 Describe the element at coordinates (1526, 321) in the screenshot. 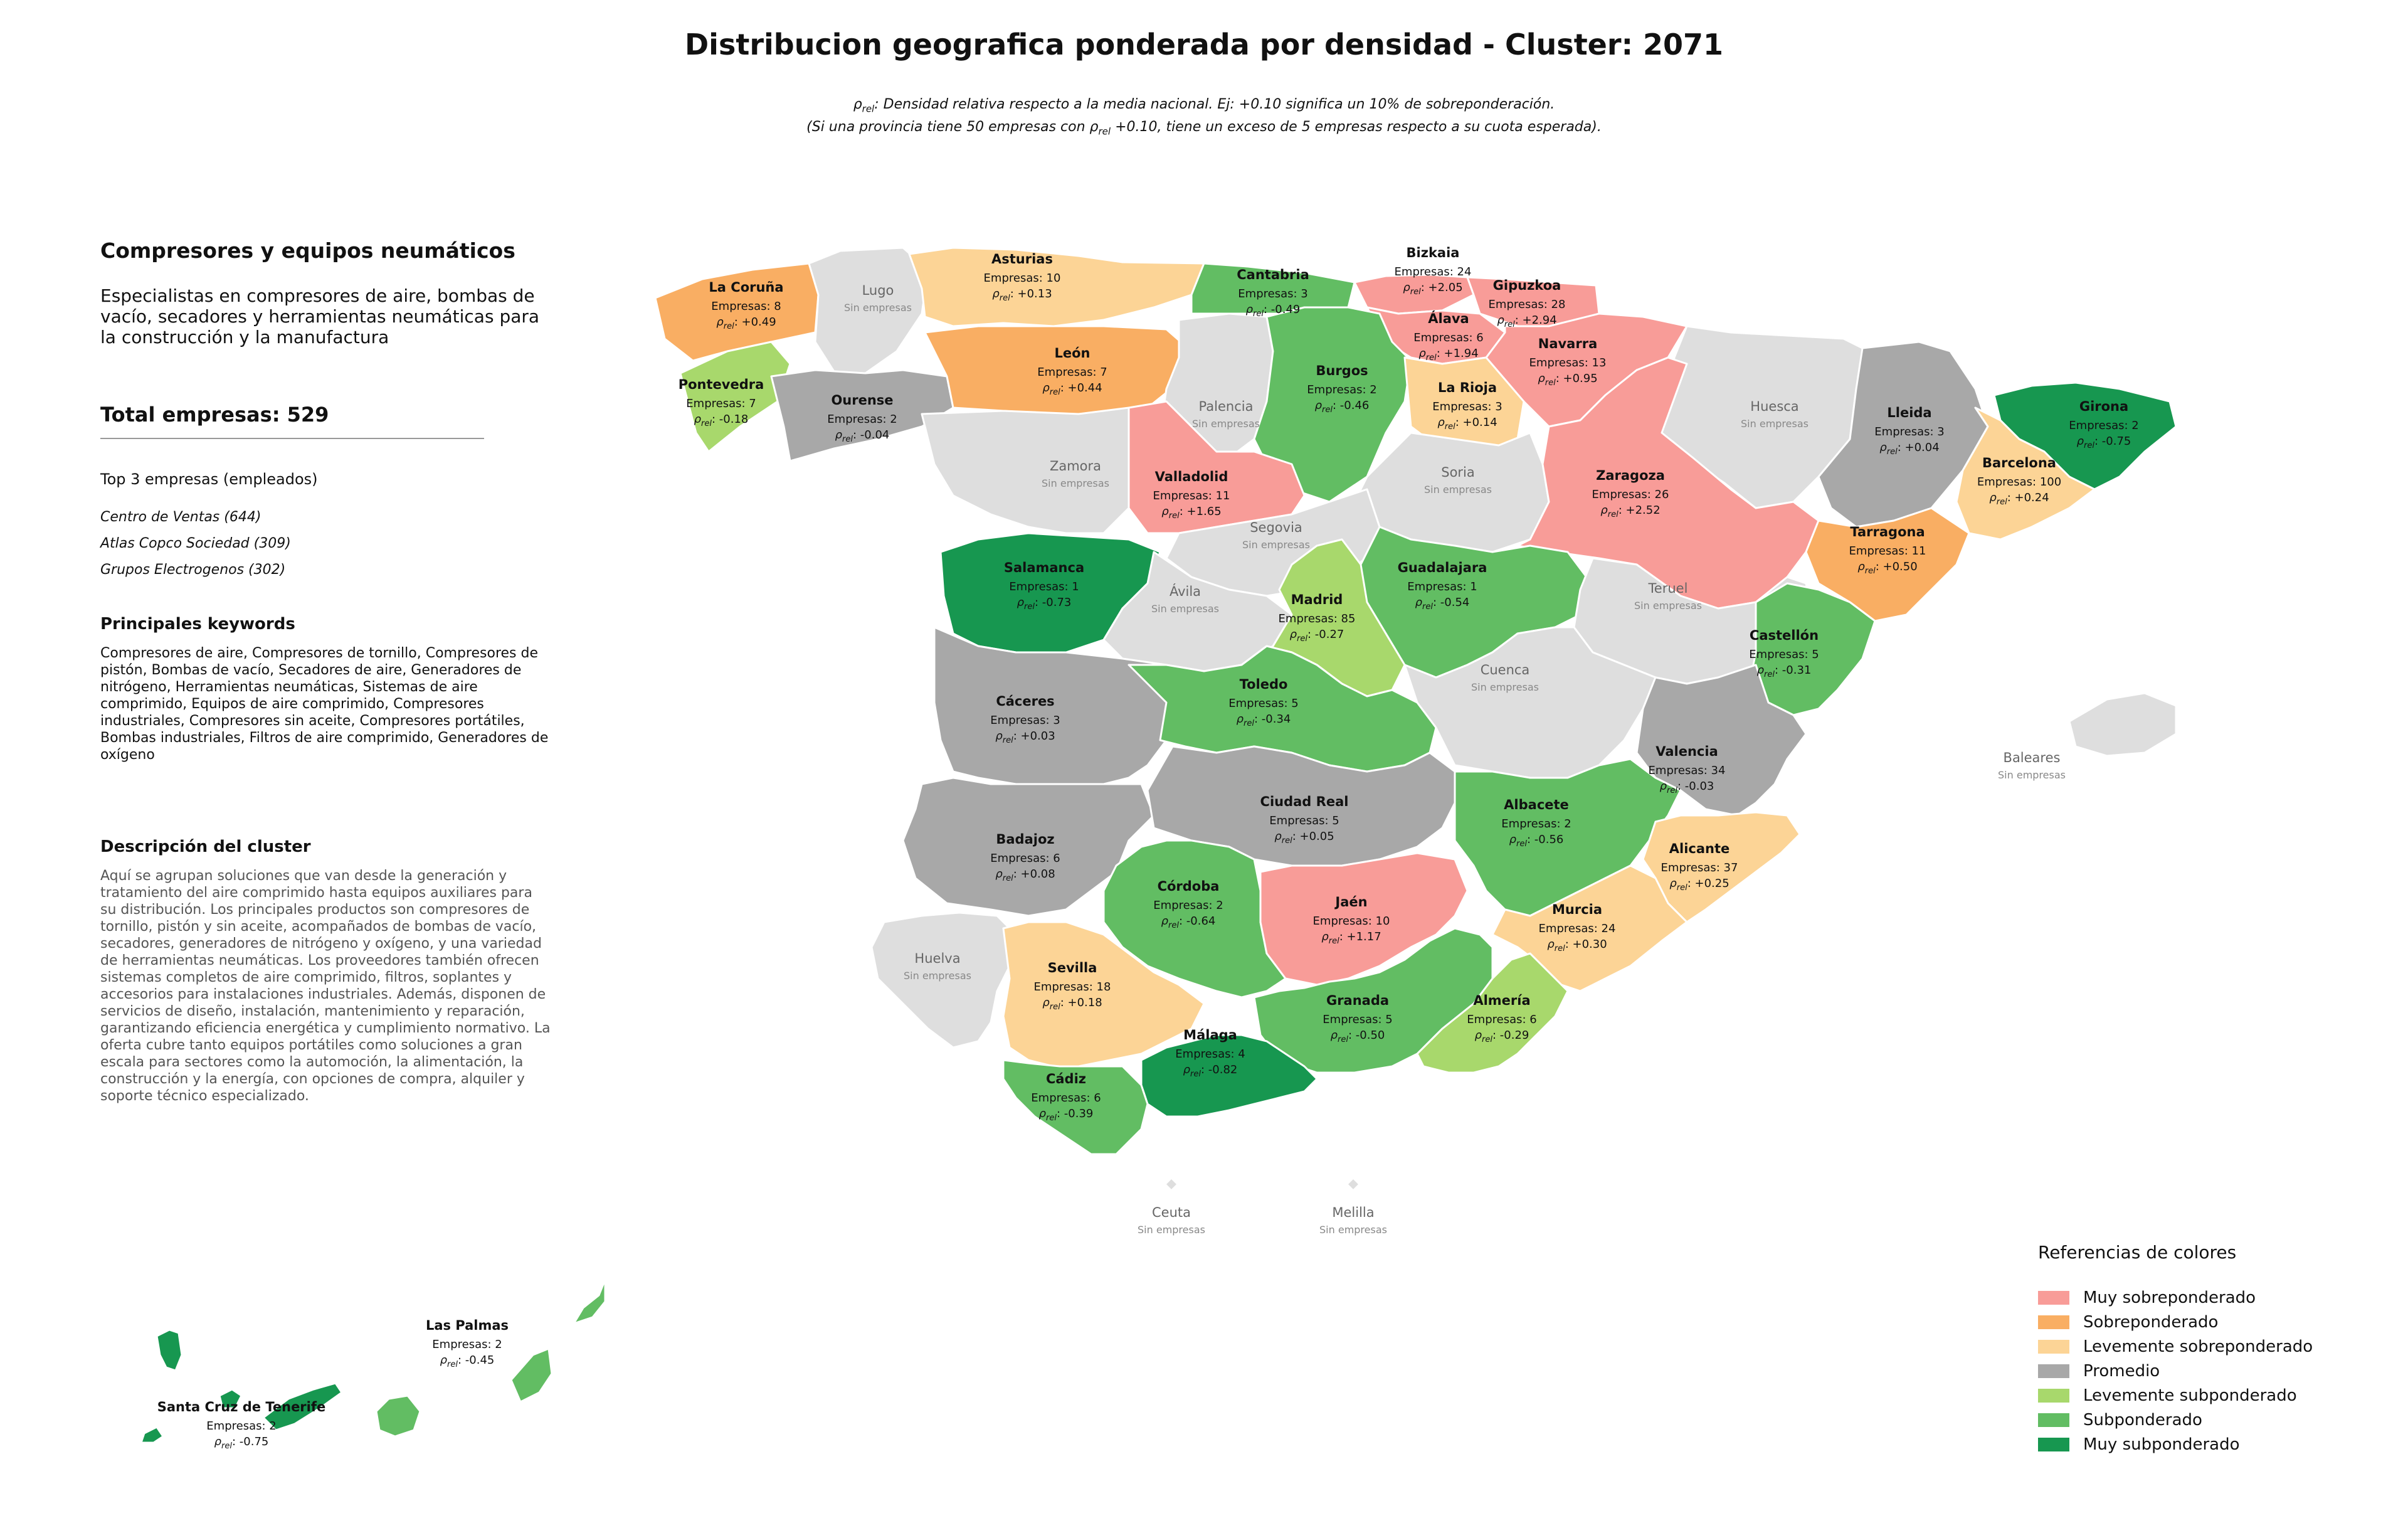

I see `province-rho-label: ρrel: +2.94` at that location.